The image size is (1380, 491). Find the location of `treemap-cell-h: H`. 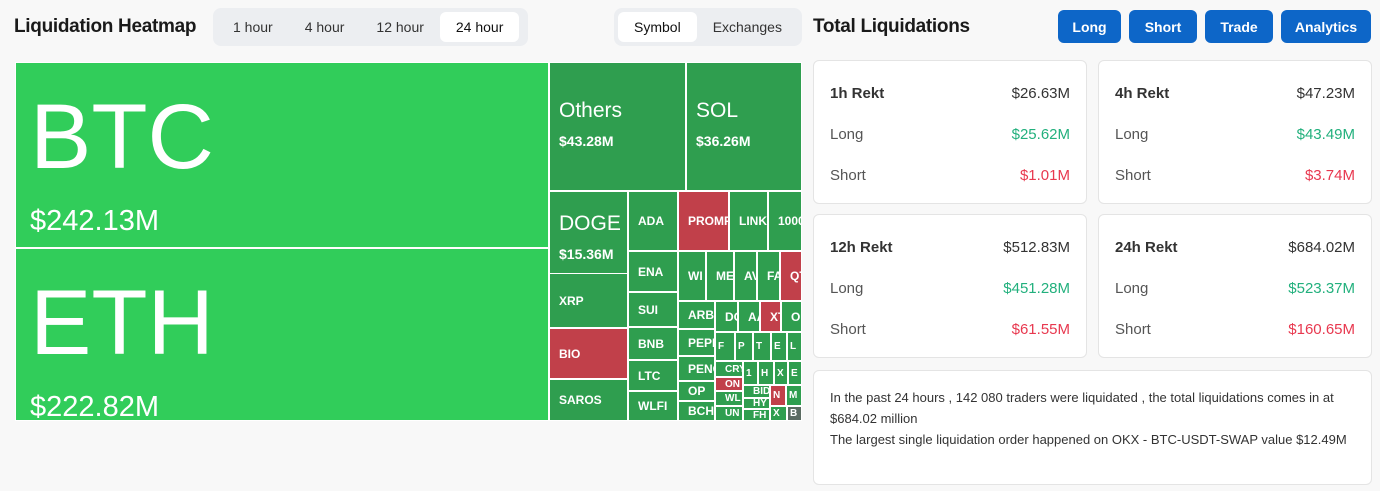

treemap-cell-h: H is located at coordinates (766, 373).